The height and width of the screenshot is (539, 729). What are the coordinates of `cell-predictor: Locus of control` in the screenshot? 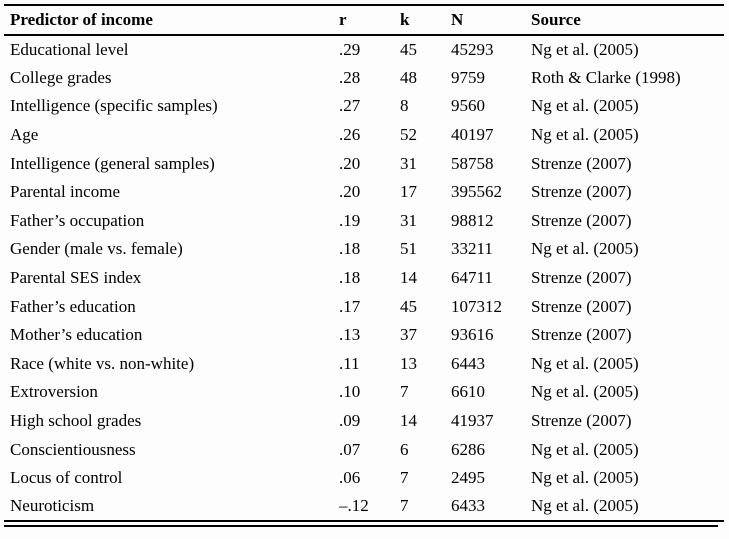 It's located at (66, 478).